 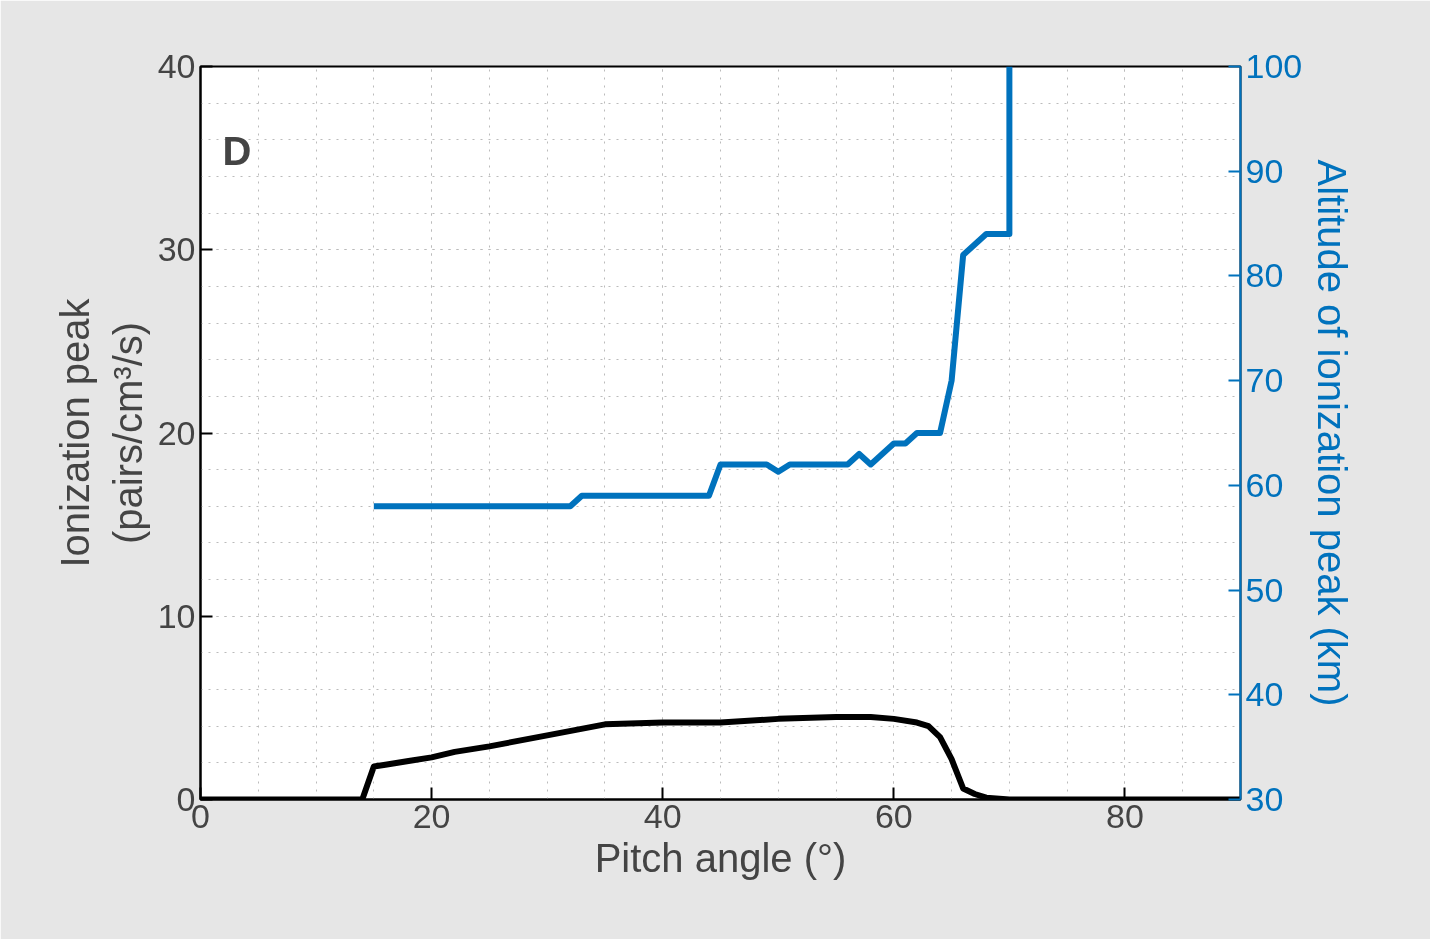 I want to click on y-tick-label: 20, so click(x=176, y=432).